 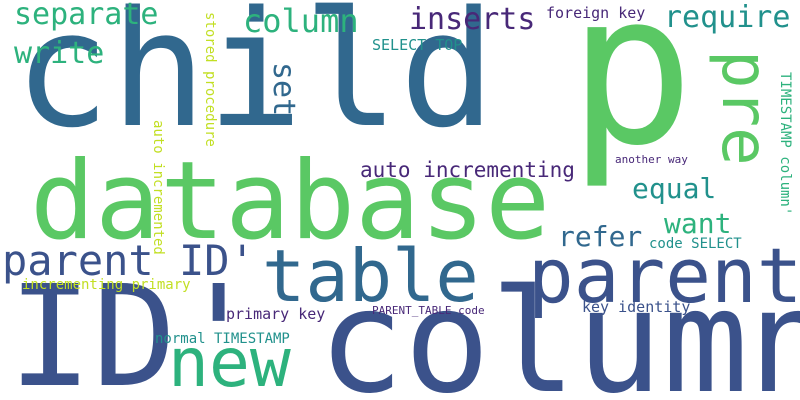 I want to click on word-parent-id: parent ID', so click(x=128, y=260).